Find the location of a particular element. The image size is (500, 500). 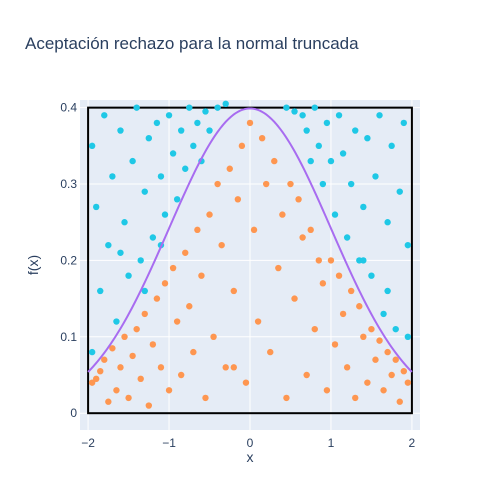

y-tick-labels: 0 0.1 0.2 0.3 0.4 is located at coordinates (68, 261).